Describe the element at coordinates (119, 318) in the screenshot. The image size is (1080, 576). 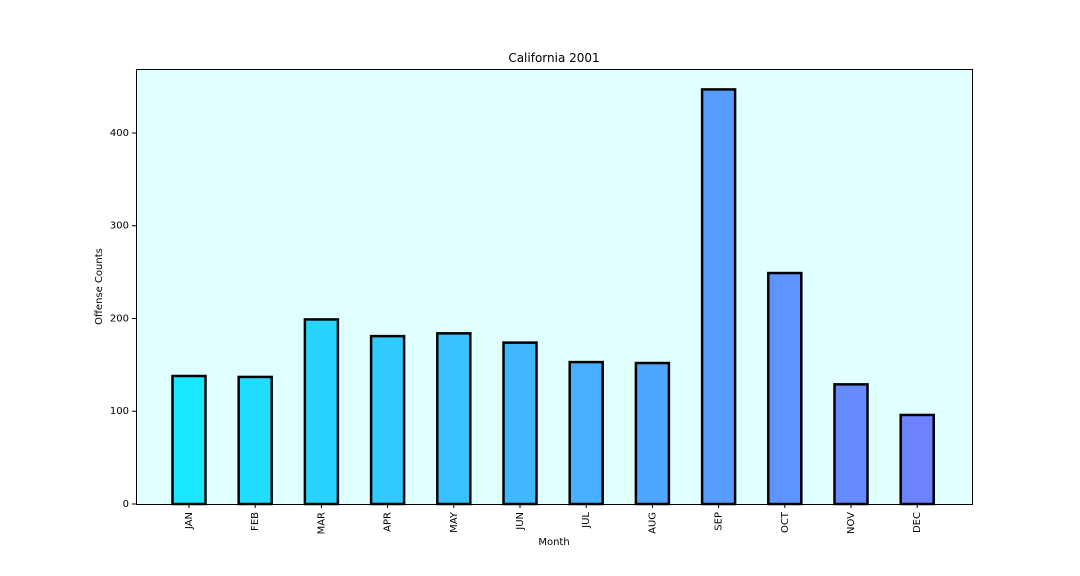
I see `y-tick-label: 200` at that location.